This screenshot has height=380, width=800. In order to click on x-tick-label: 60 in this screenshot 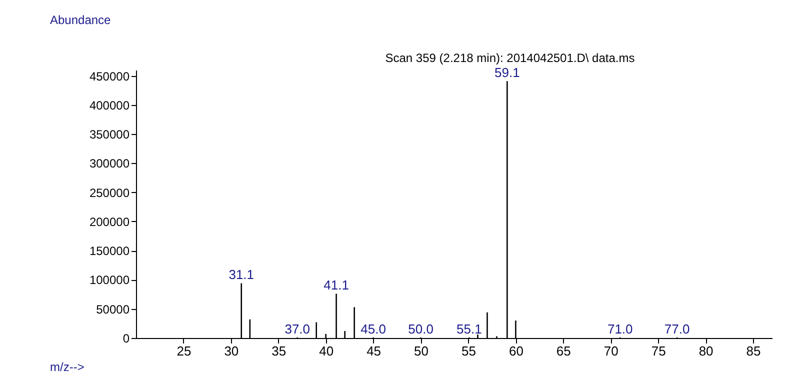, I will do `click(516, 351)`.